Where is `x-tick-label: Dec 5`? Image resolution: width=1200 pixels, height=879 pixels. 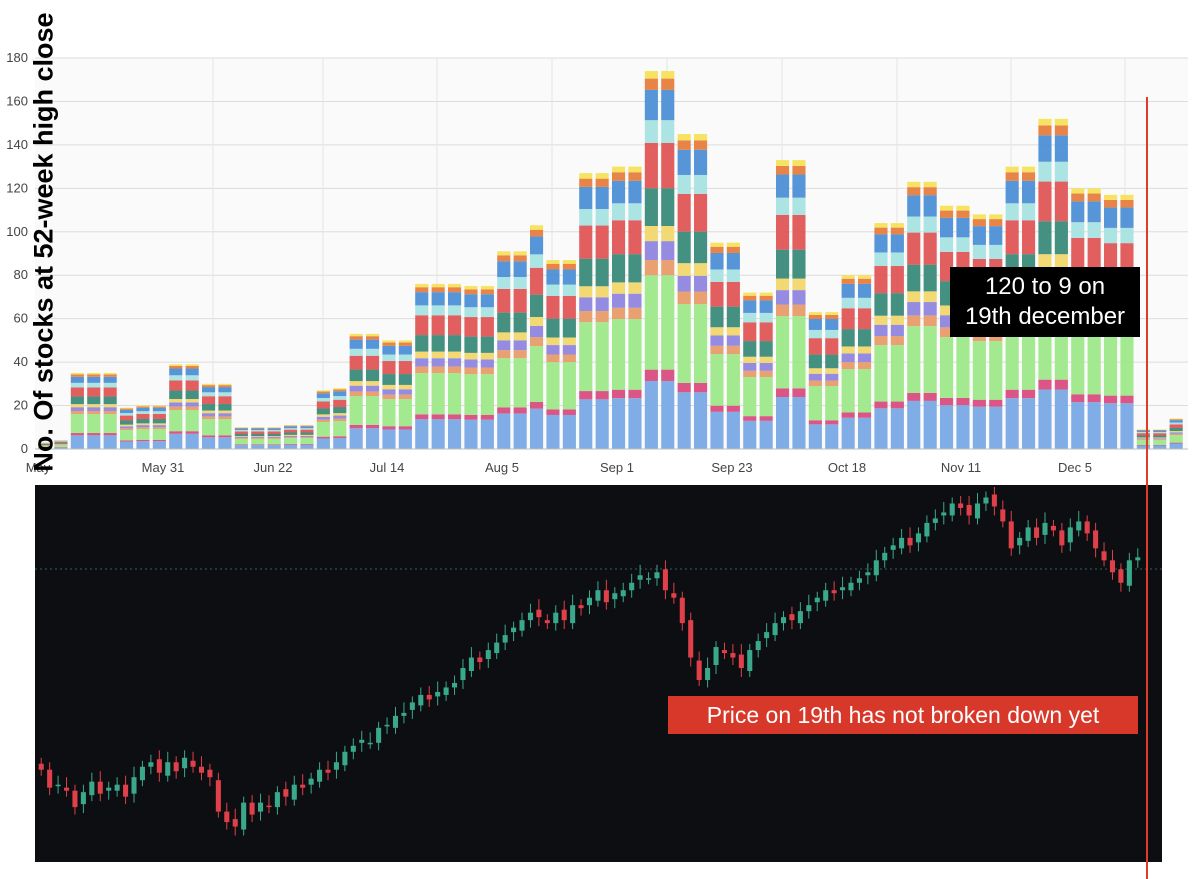 x-tick-label: Dec 5 is located at coordinates (1075, 467).